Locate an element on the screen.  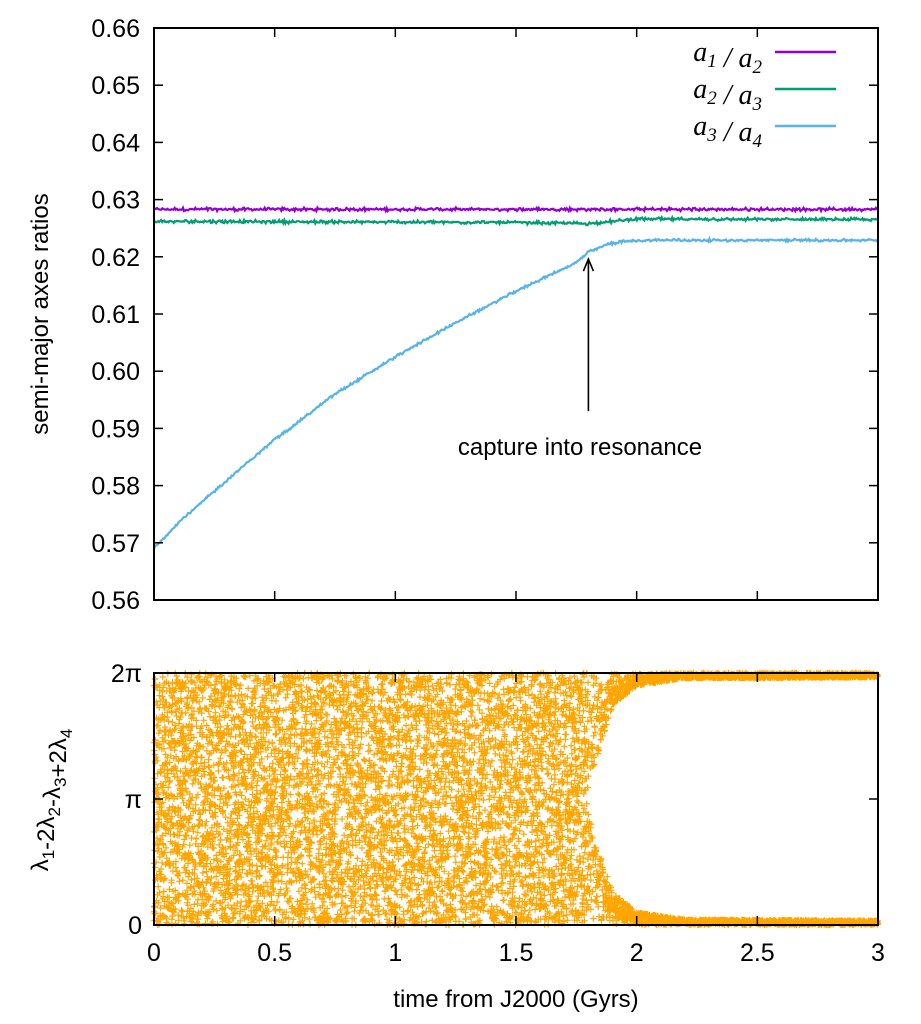
legend-label-2: a2 / a3 is located at coordinates (727, 94).